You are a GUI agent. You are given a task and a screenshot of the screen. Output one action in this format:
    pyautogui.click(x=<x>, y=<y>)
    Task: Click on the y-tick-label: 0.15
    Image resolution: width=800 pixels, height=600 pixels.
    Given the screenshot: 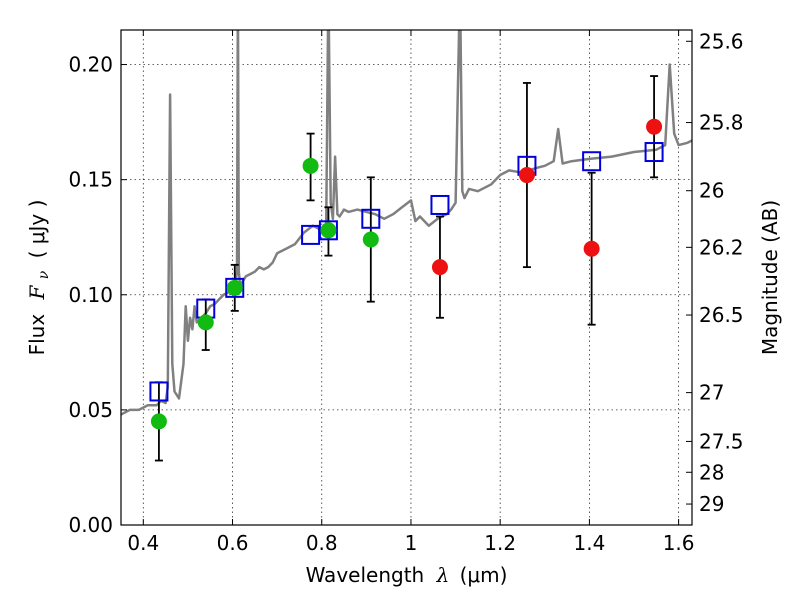 What is the action you would take?
    pyautogui.click(x=90, y=180)
    